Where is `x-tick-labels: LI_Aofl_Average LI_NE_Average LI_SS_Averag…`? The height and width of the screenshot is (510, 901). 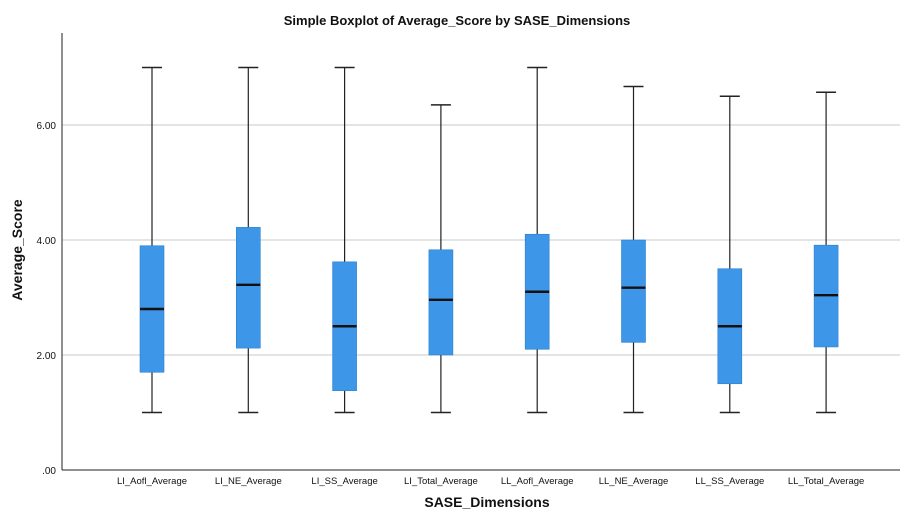 x-tick-labels: LI_Aofl_Average LI_NE_Average LI_SS_Averag… is located at coordinates (490, 481).